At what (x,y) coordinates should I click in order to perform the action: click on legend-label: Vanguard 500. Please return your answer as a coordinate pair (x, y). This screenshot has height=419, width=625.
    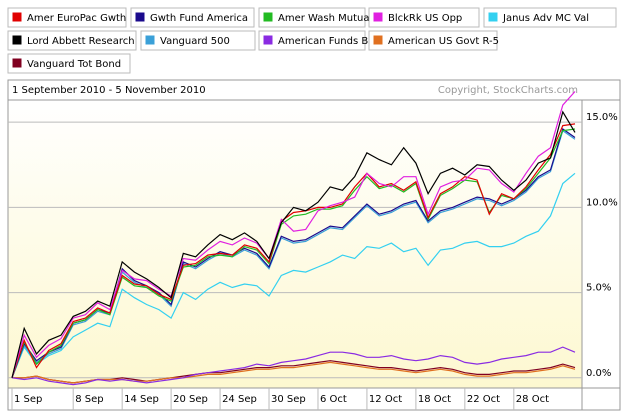
    Looking at the image, I should click on (195, 41).